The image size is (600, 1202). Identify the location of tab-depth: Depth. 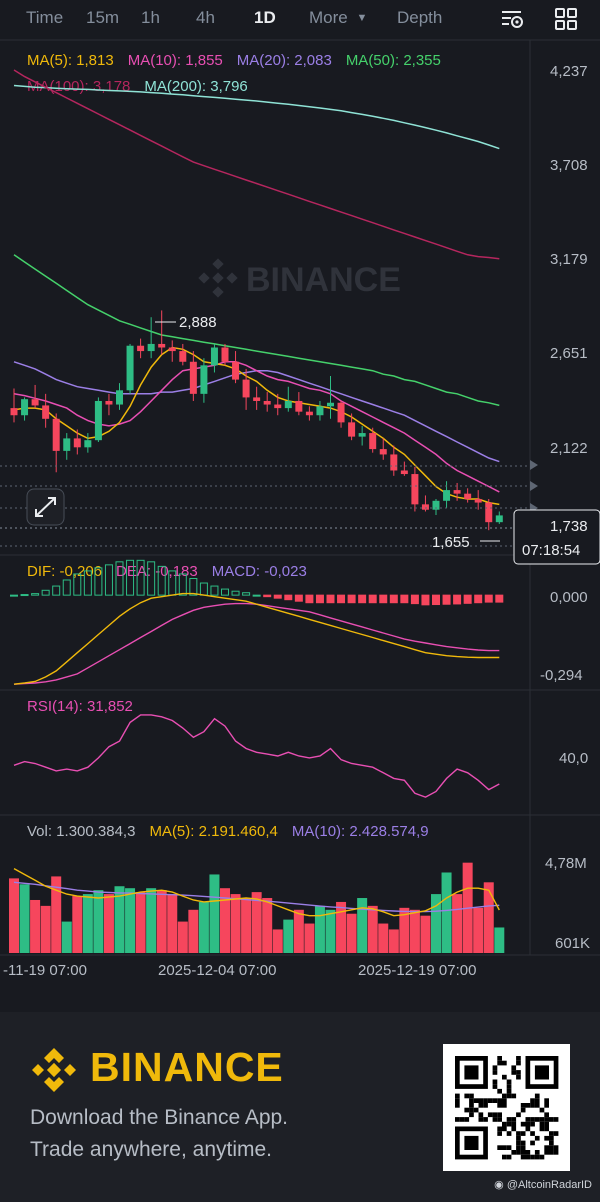
(420, 17).